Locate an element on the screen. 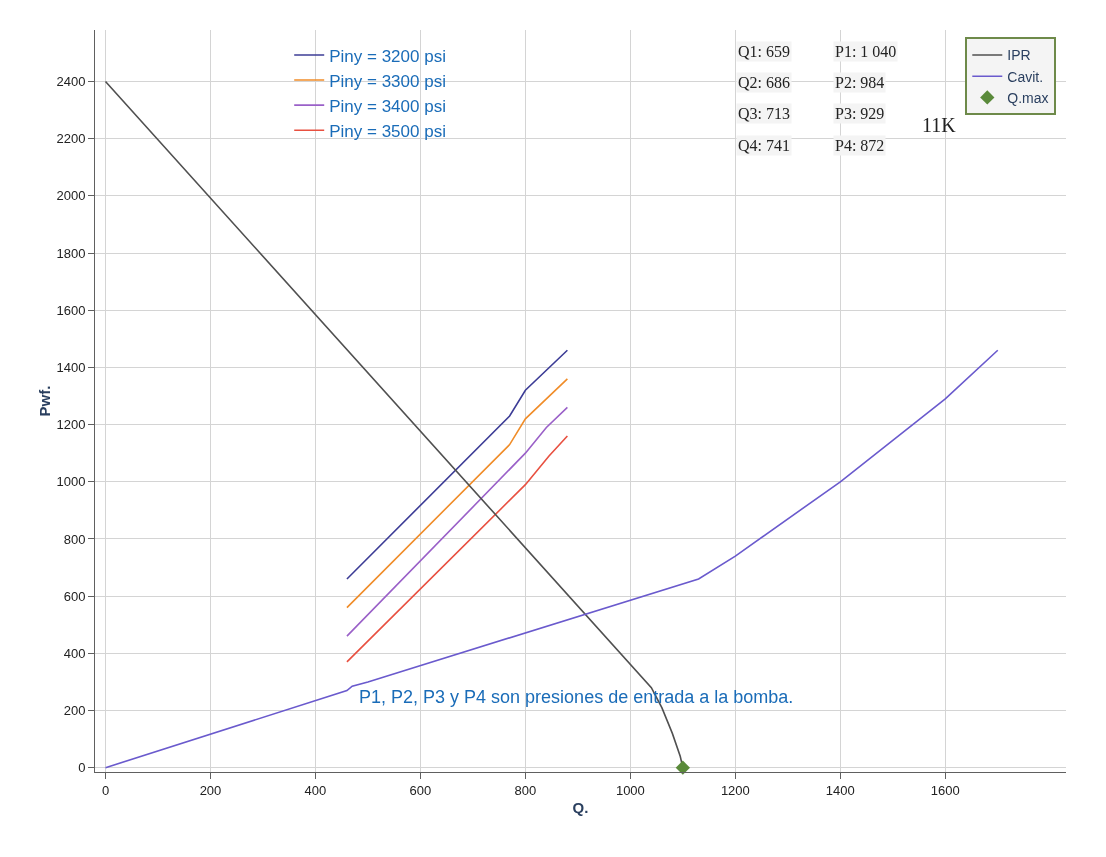 This screenshot has width=1106, height=857. y-tick-label: 0 is located at coordinates (82, 768).